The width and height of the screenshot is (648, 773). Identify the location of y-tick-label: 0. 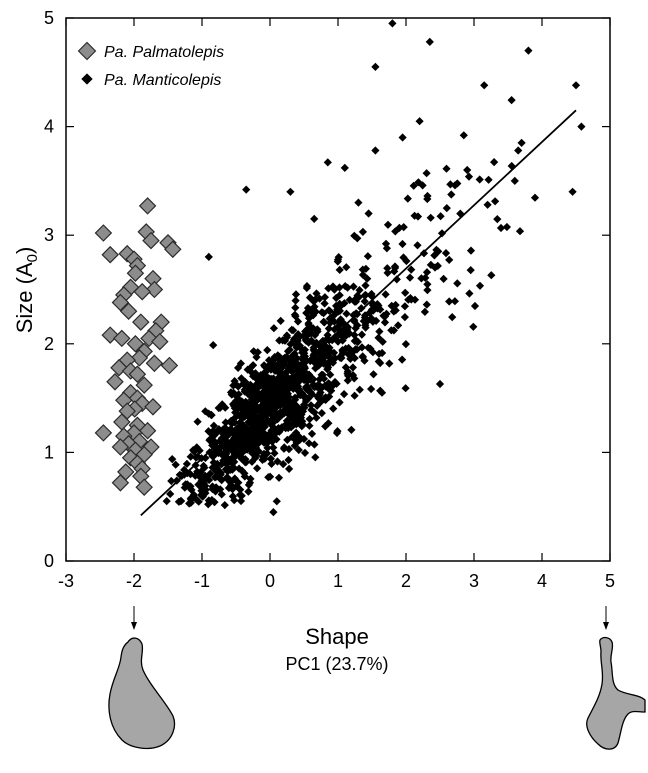
(49, 561).